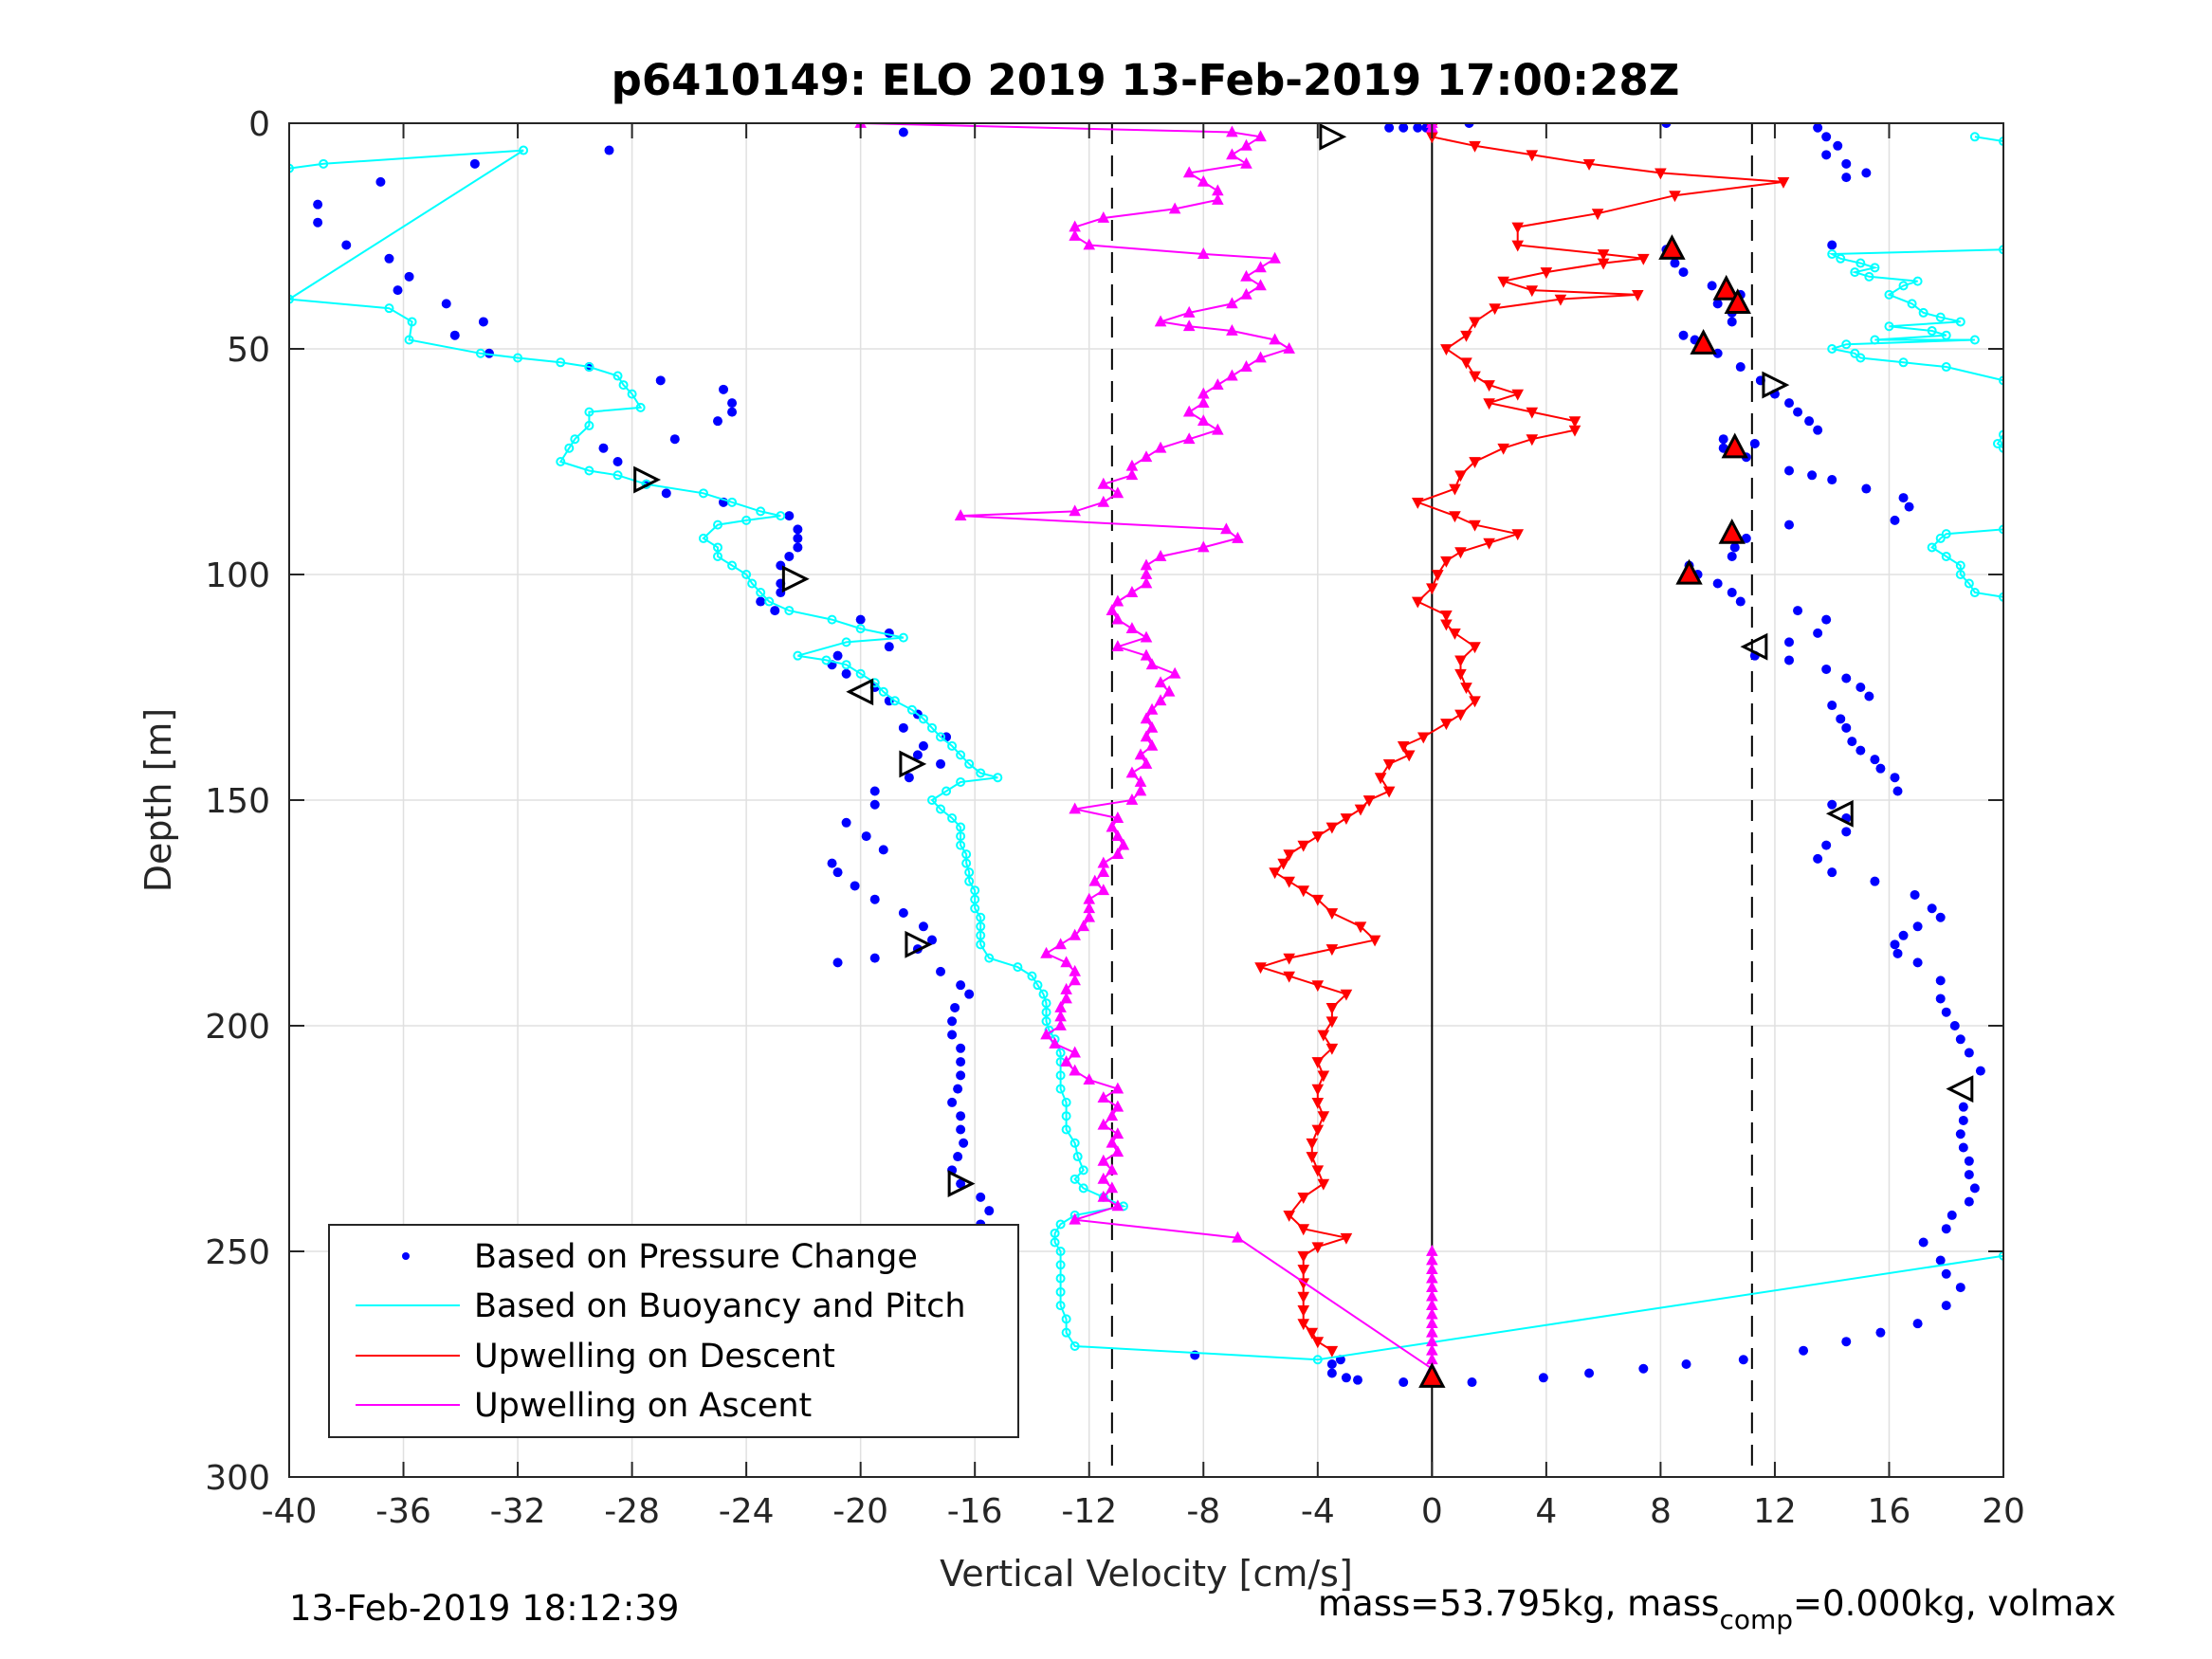 Image resolution: width=2212 pixels, height=1659 pixels. I want to click on x-tick-label: -28, so click(632, 1511).